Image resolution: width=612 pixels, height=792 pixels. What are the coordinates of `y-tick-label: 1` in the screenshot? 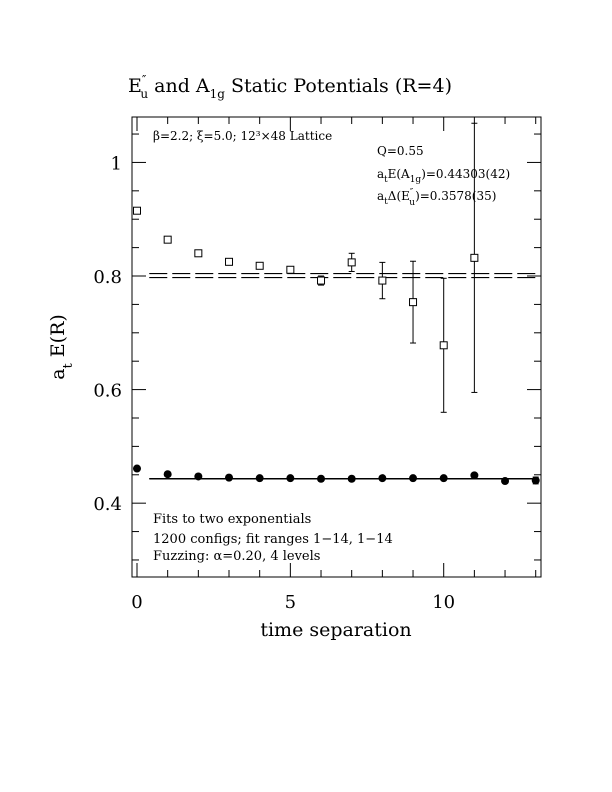 It's located at (116, 163).